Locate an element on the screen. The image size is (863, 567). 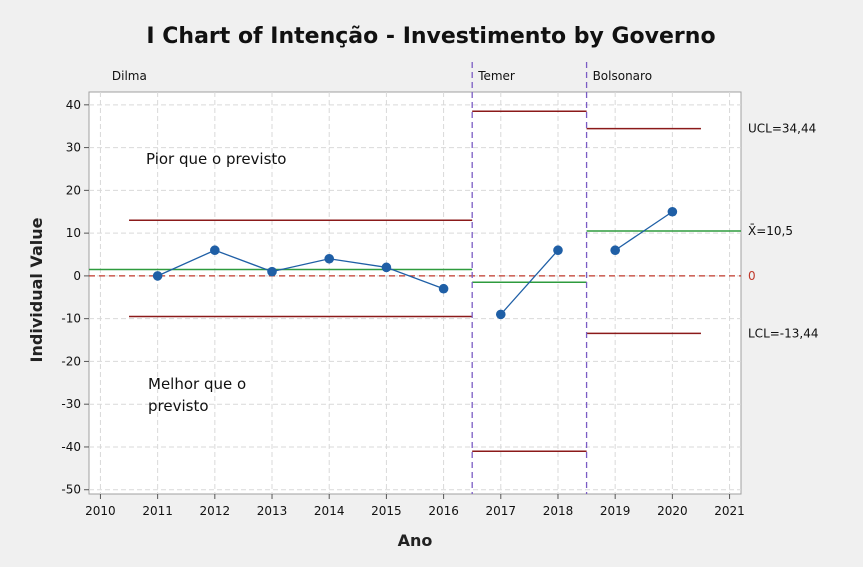
y-tick-label: -10 is located at coordinates (71, 319).